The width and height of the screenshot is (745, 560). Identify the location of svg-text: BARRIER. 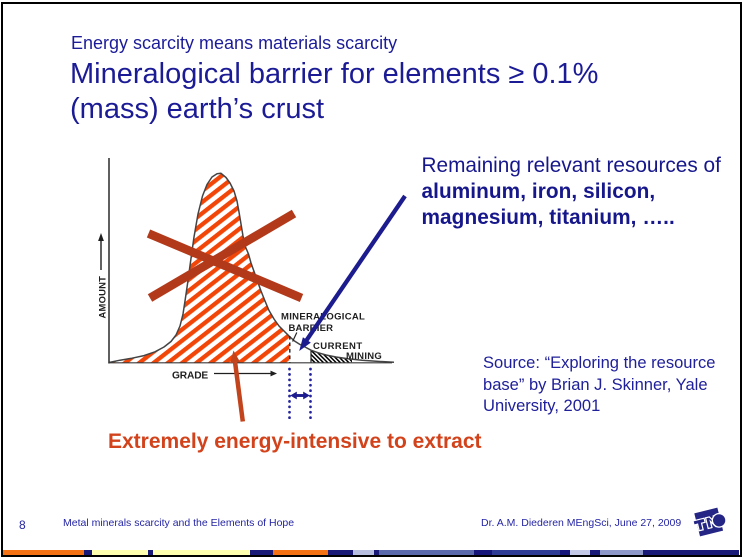
(311, 328).